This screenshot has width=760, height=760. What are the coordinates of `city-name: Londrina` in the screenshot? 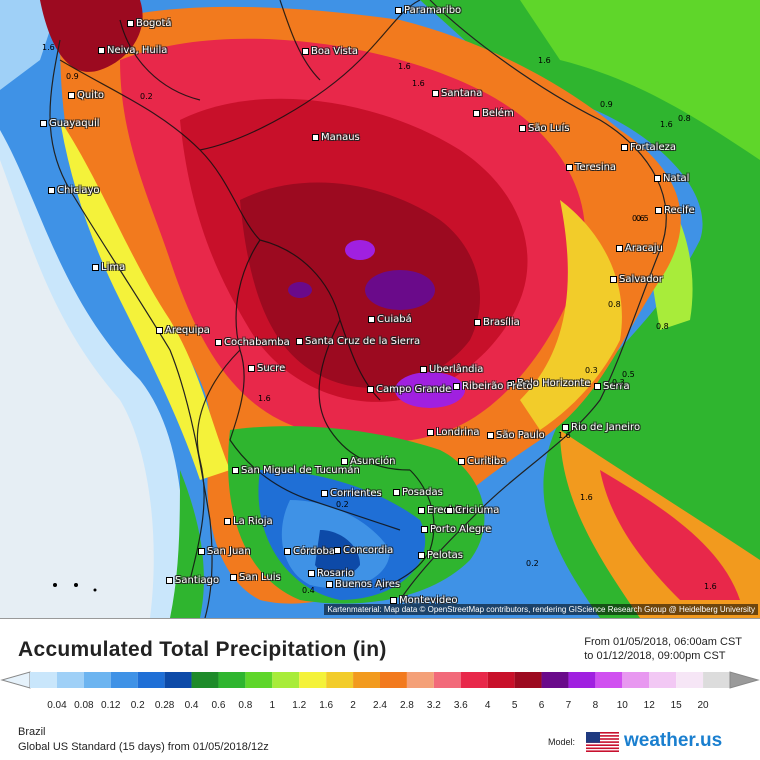 It's located at (458, 432).